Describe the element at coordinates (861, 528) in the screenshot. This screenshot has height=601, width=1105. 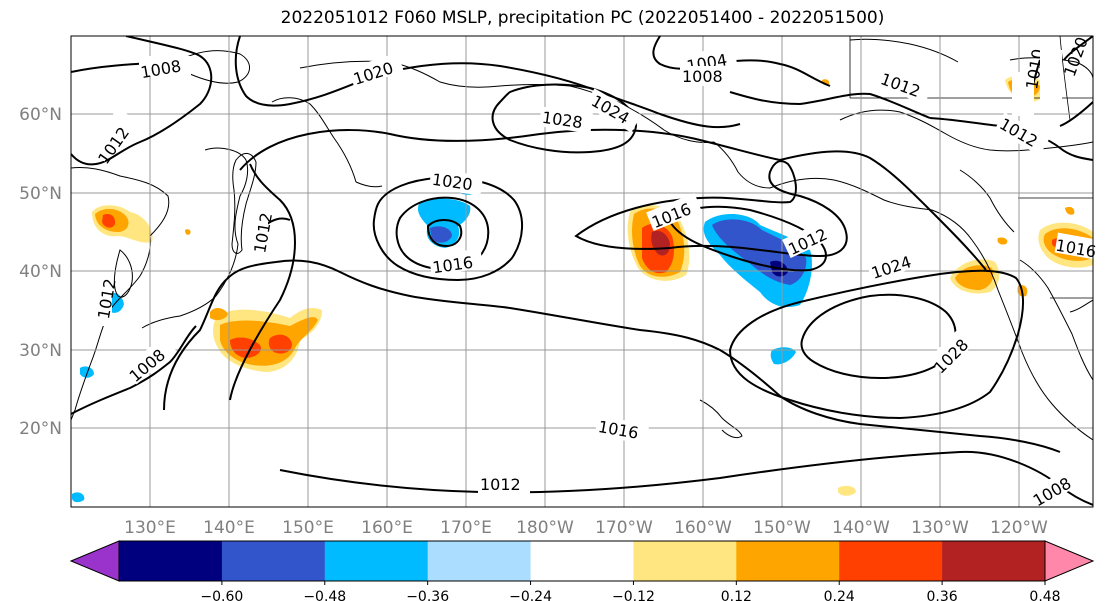
I see `lon-label-140W: 140°W` at that location.